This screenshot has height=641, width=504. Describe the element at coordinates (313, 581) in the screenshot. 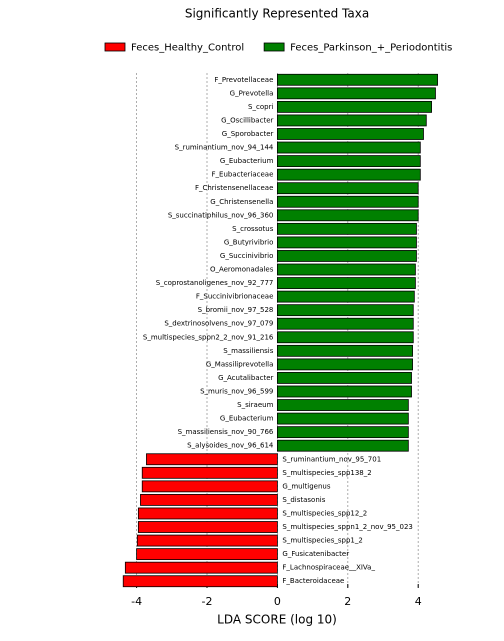

I see `category-label: F_Bacteroidaceae` at that location.